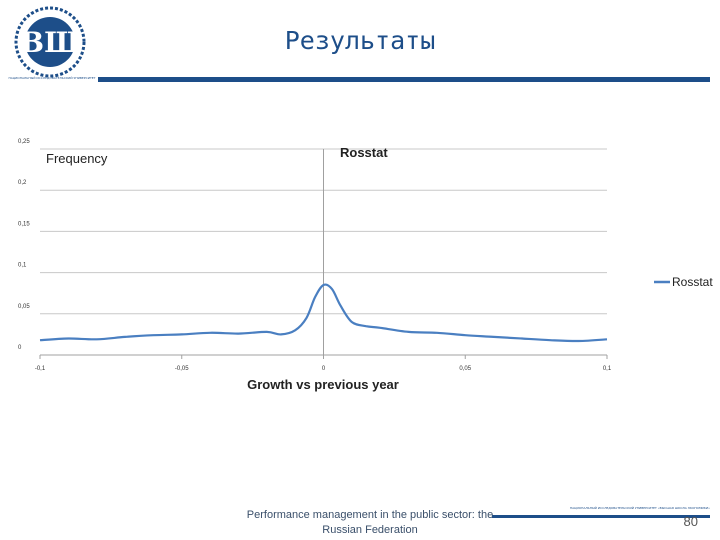 Image resolution: width=720 pixels, height=540 pixels. I want to click on y-tick-label: 0,05, so click(24, 307).